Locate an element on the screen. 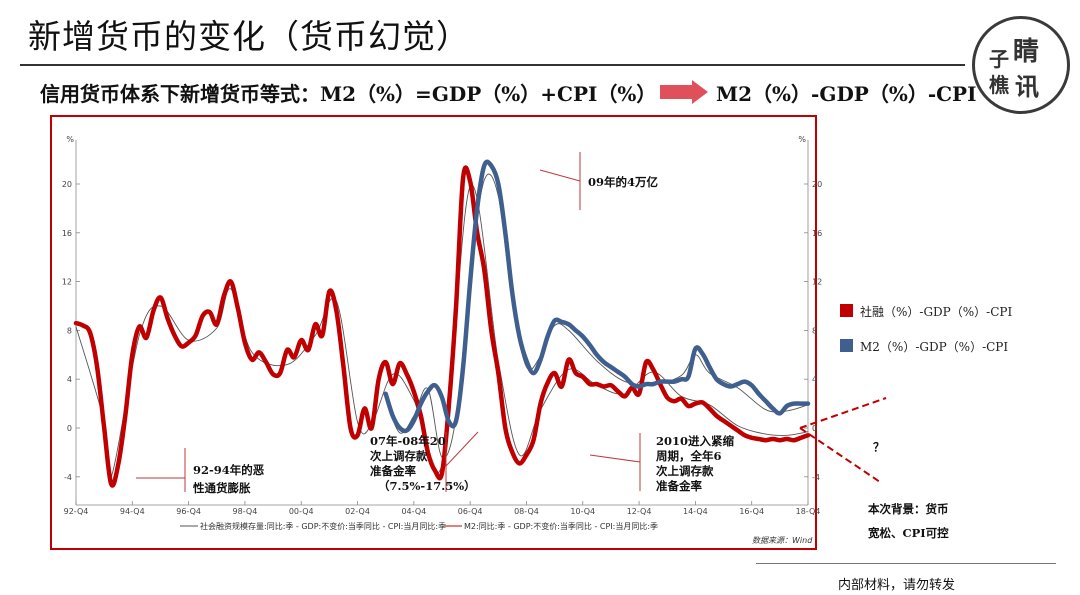  x-tick-label: 06-Q4 is located at coordinates (470, 511).